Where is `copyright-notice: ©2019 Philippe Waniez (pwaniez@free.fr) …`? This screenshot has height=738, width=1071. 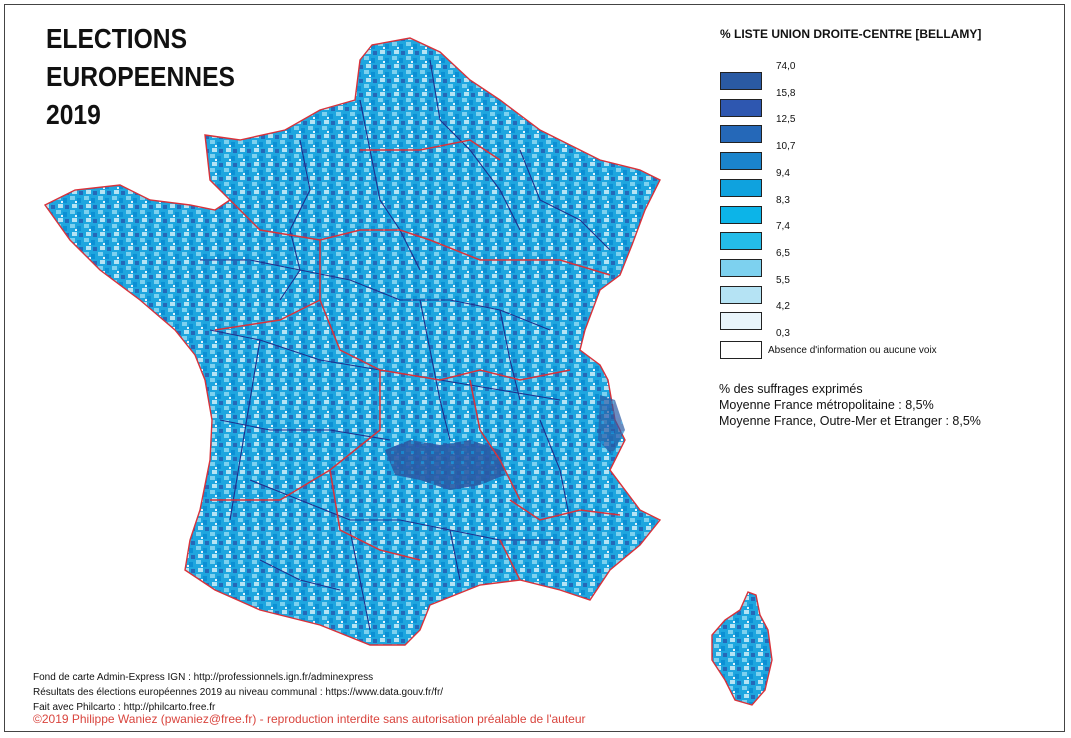 copyright-notice: ©2019 Philippe Waniez (pwaniez@free.fr) … is located at coordinates (309, 719).